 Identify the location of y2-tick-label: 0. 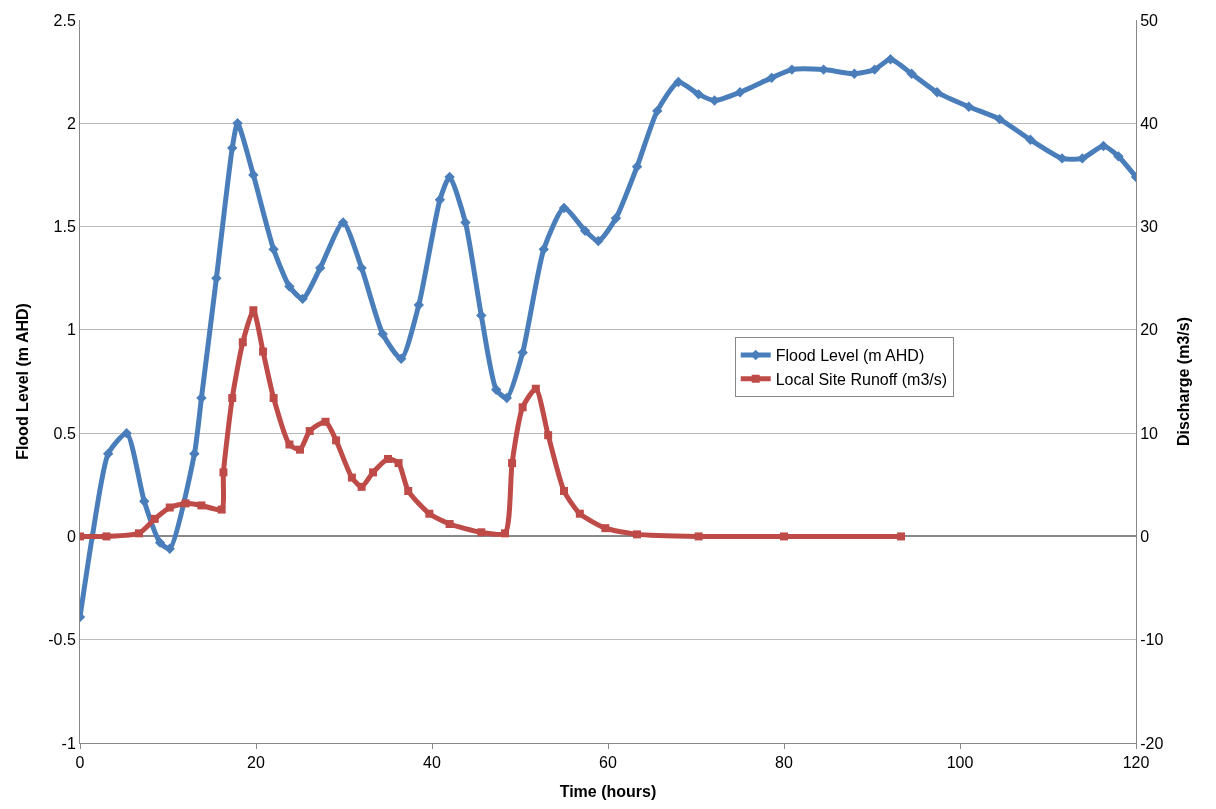
(1145, 537).